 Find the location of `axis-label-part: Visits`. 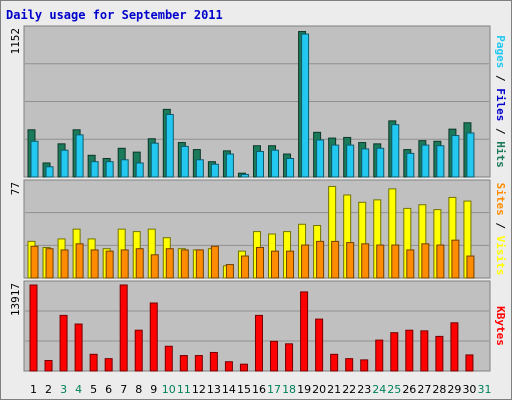

axis-label-part: Visits is located at coordinates (500, 256).